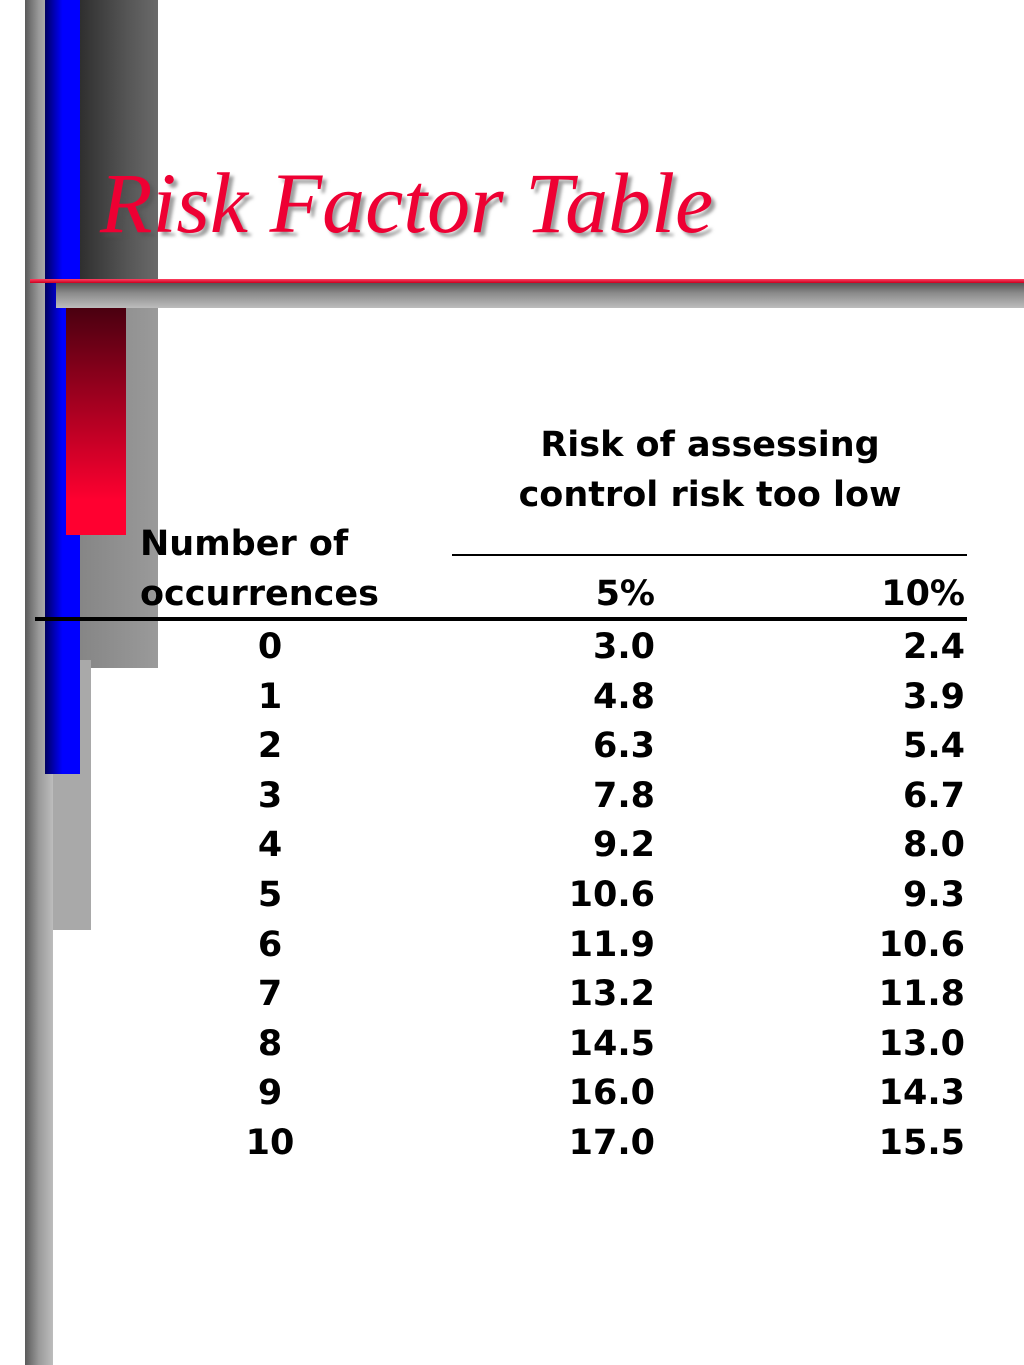 Image resolution: width=1024 pixels, height=1365 pixels. Describe the element at coordinates (611, 944) in the screenshot. I see `cell-risk-5-percent: 11.9` at that location.